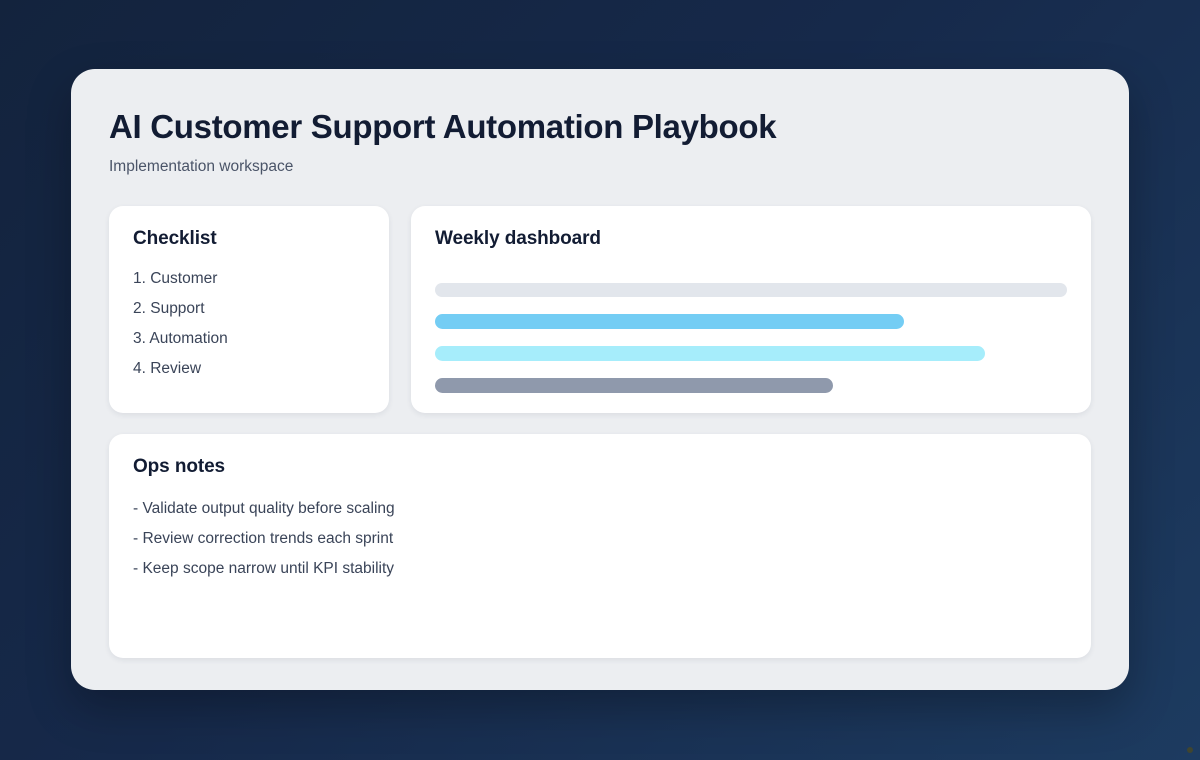  Describe the element at coordinates (263, 538) in the screenshot. I see `list-item: - Review correction trends each sprint` at that location.